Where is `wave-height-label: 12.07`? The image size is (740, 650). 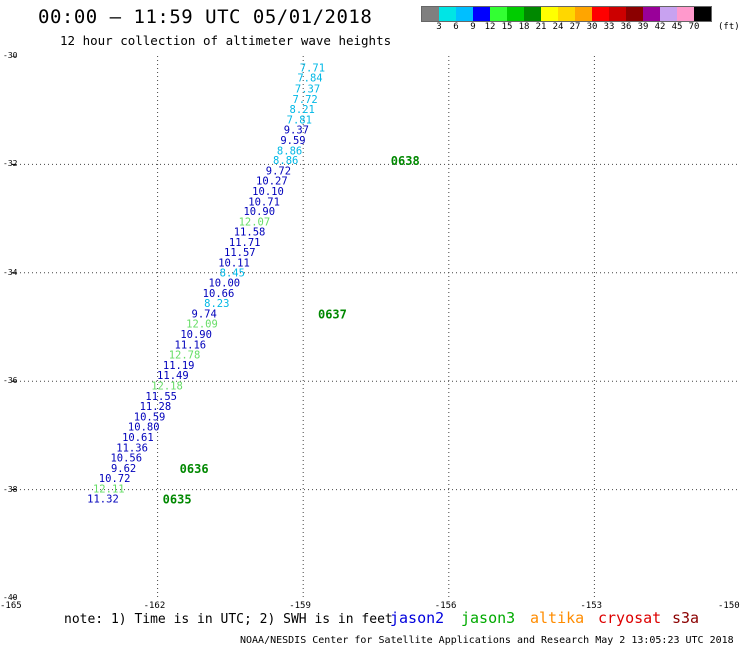
wave-height-label: 12.07 is located at coordinates (255, 222).